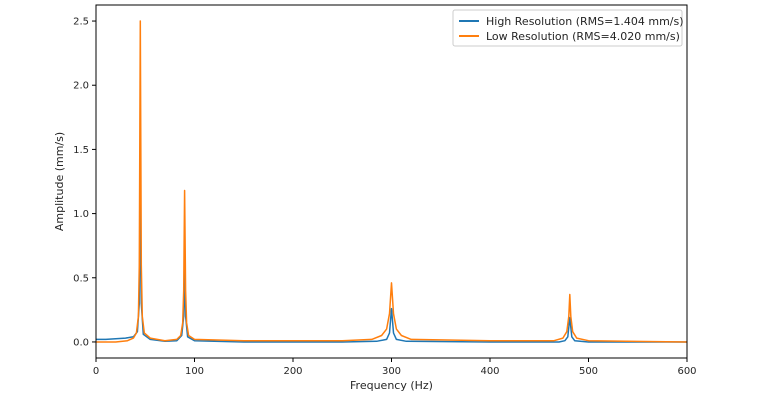 The image size is (768, 412). Describe the element at coordinates (81, 22) in the screenshot. I see `y-tick-label: 2.5` at that location.